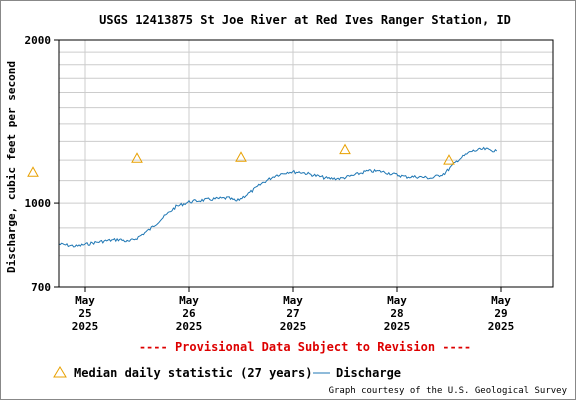 This screenshot has height=400, width=576. Describe the element at coordinates (84, 313) in the screenshot. I see `x-tick-label: 25` at that location.